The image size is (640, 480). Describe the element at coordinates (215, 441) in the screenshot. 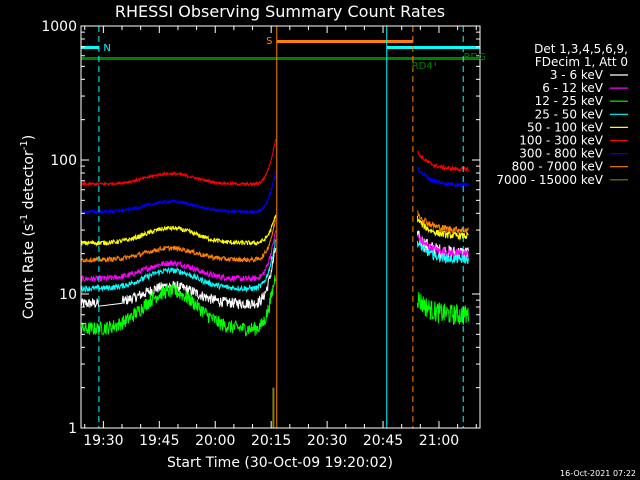

I see `x-tick-label: 20:00` at that location.